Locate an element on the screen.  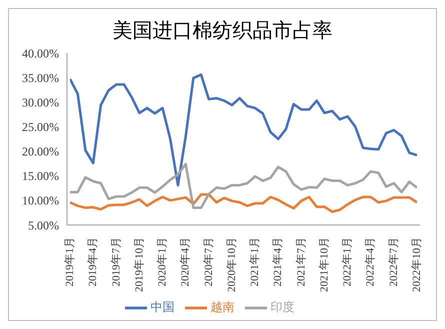
x-tick-label: 2020年4月 is located at coordinates (186, 261).